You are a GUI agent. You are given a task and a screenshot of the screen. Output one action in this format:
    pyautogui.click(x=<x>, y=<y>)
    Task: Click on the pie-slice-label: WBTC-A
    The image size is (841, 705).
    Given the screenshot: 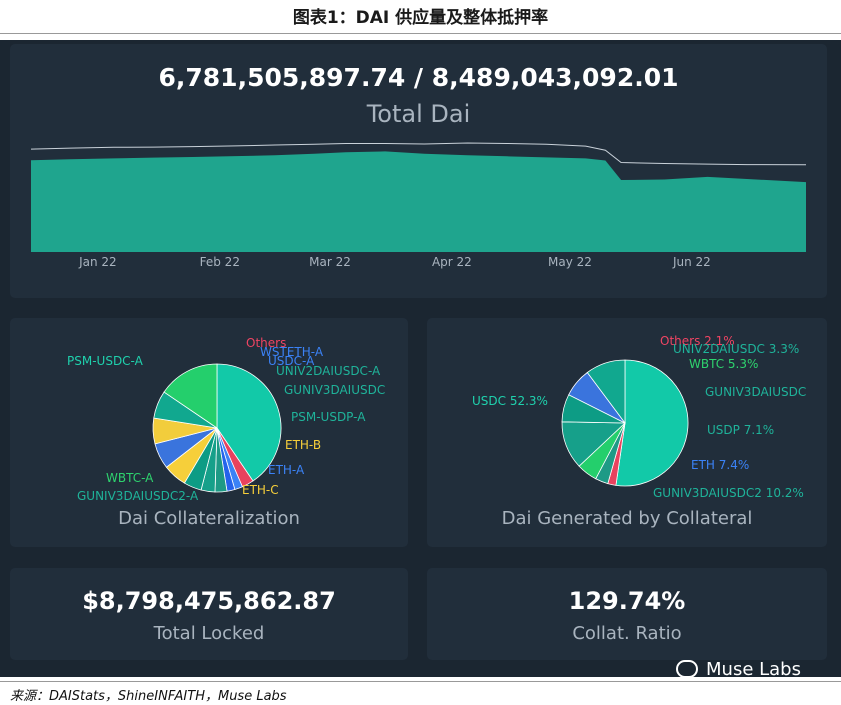 What is the action you would take?
    pyautogui.click(x=130, y=478)
    